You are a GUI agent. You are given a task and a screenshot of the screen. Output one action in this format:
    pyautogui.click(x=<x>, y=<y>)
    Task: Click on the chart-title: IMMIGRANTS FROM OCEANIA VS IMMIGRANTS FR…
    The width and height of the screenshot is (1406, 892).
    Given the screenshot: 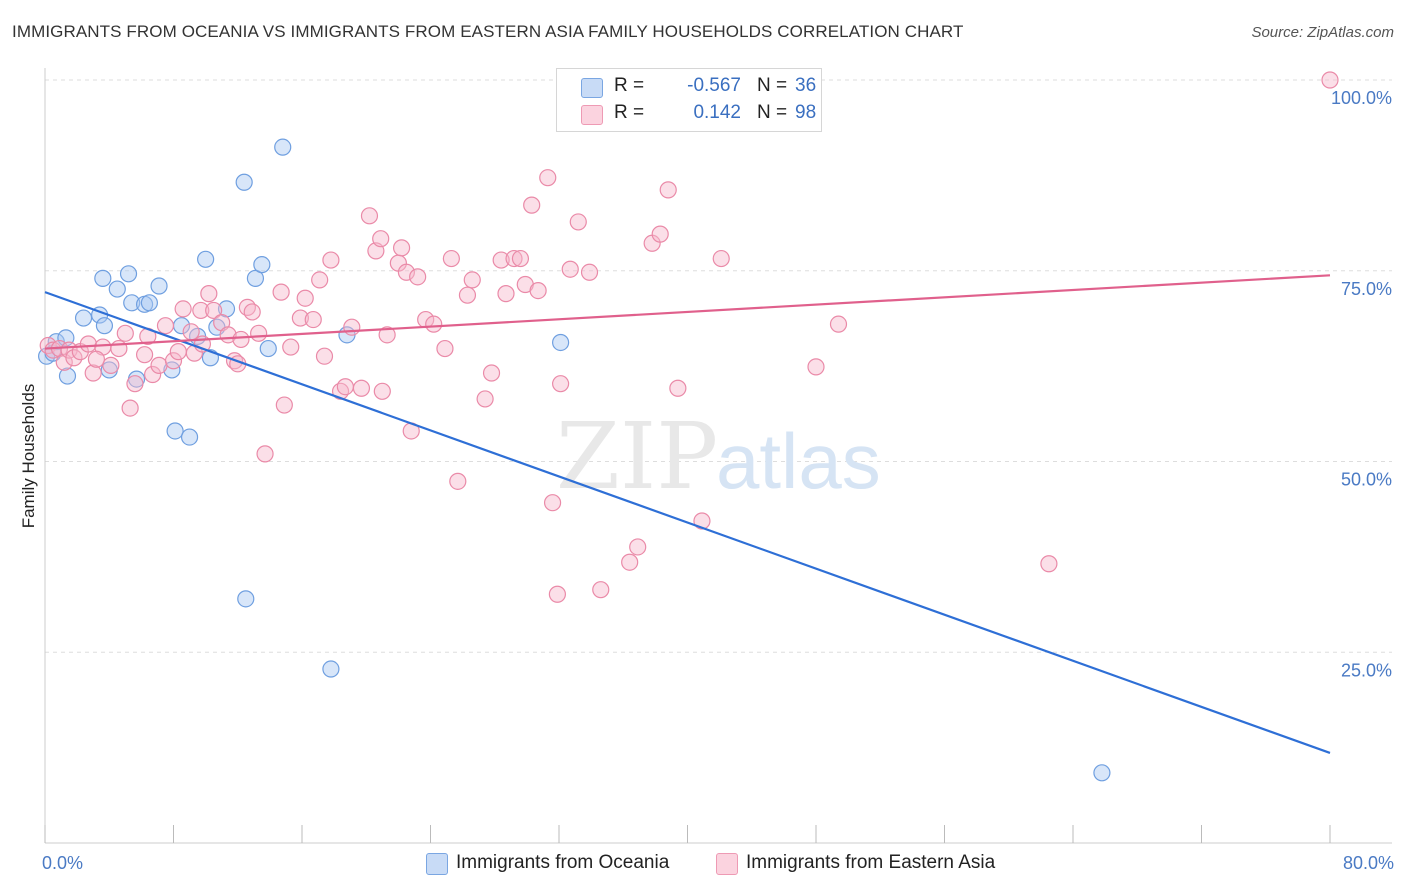 What is the action you would take?
    pyautogui.click(x=488, y=31)
    